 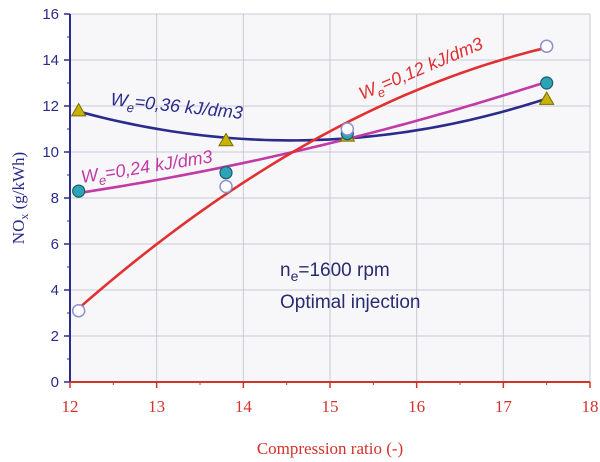 I want to click on y-axis-label: NOx (g/kWh), so click(x=20, y=198).